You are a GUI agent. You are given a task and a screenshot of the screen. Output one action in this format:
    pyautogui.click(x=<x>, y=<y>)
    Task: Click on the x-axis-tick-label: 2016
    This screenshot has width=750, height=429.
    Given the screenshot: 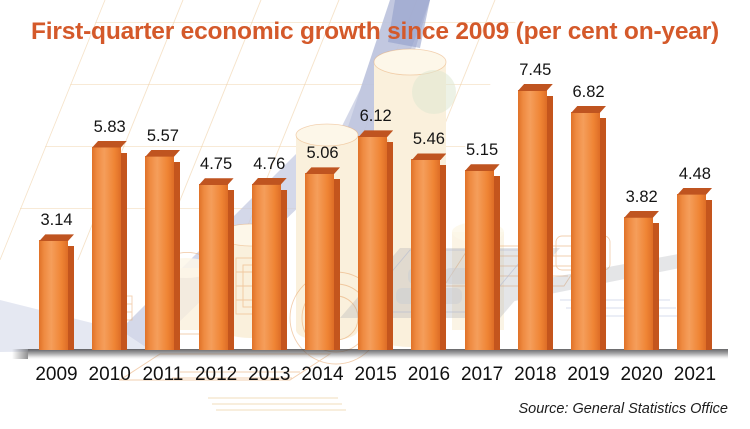 What is the action you would take?
    pyautogui.click(x=429, y=374)
    